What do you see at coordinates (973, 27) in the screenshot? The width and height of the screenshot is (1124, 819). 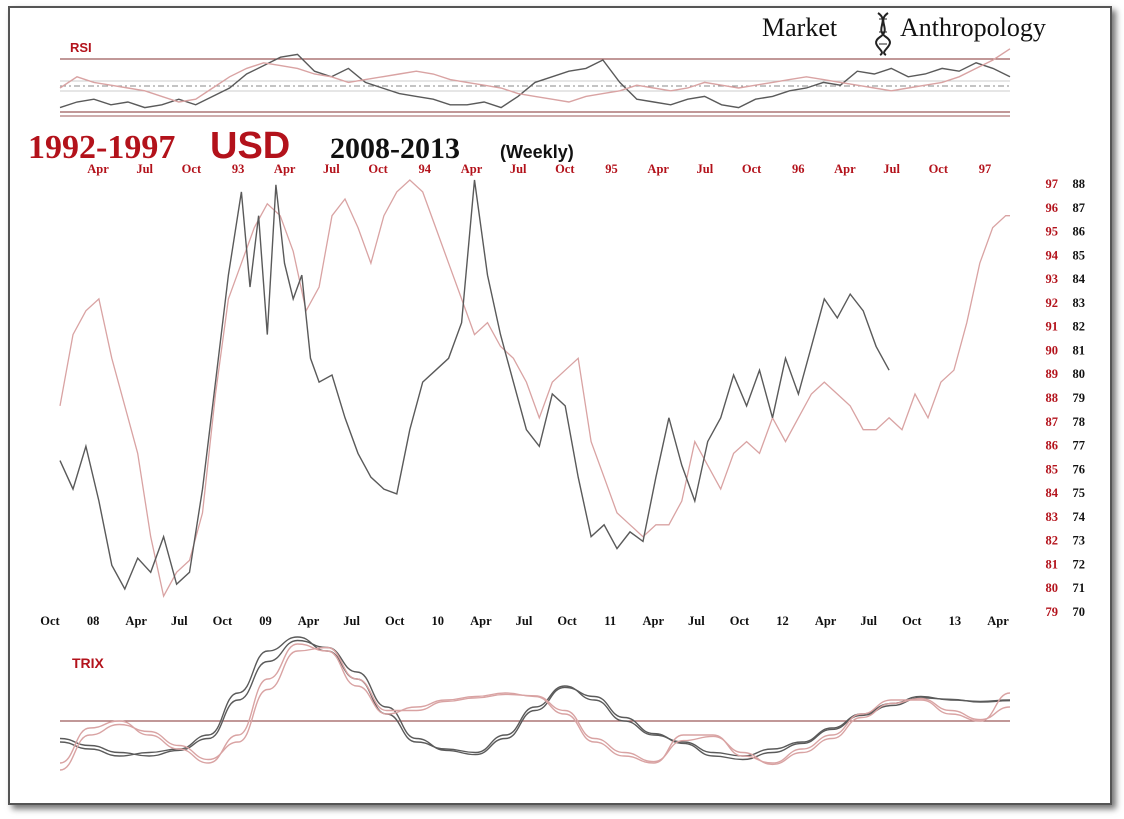 I see `brand-right: Anthropology` at bounding box center [973, 27].